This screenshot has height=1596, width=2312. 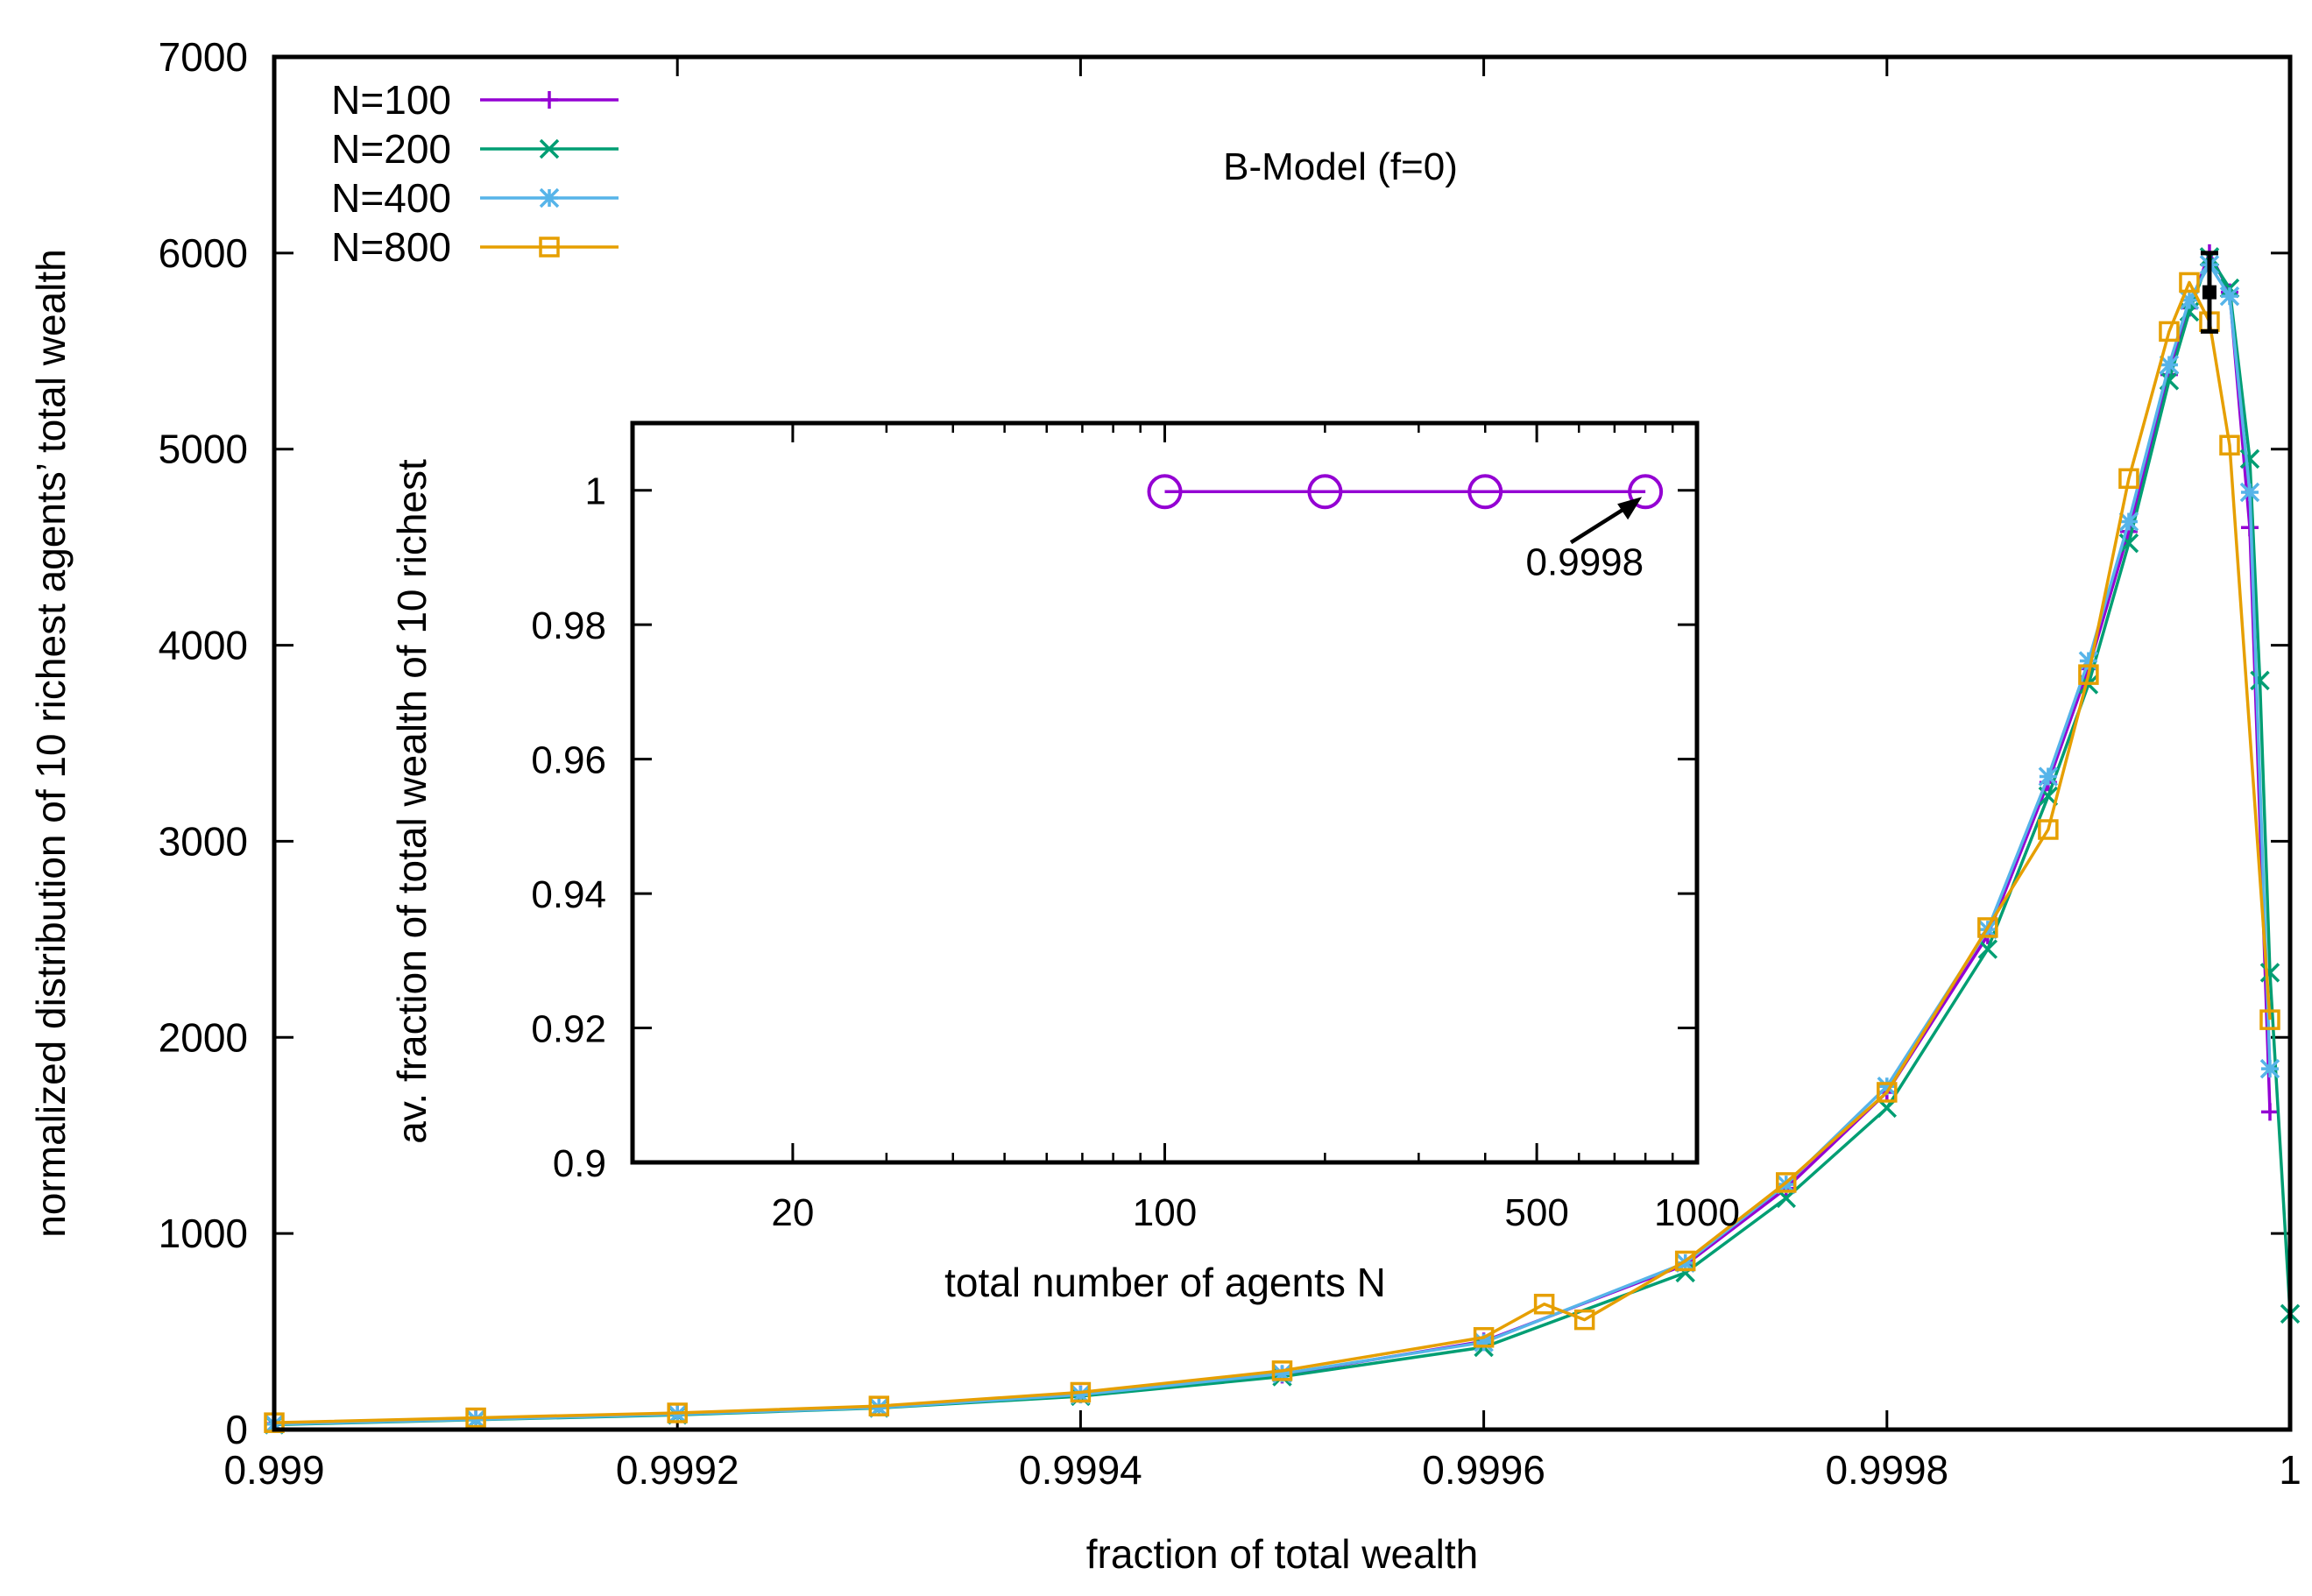 I want to click on inset-x-tick-label: 1000, so click(x=1697, y=1212).